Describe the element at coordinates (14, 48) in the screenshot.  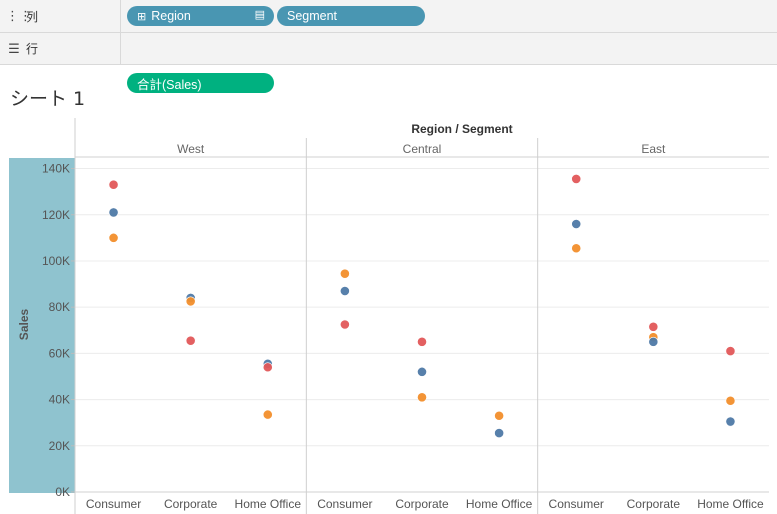
I see `rows-icon: ☰` at that location.